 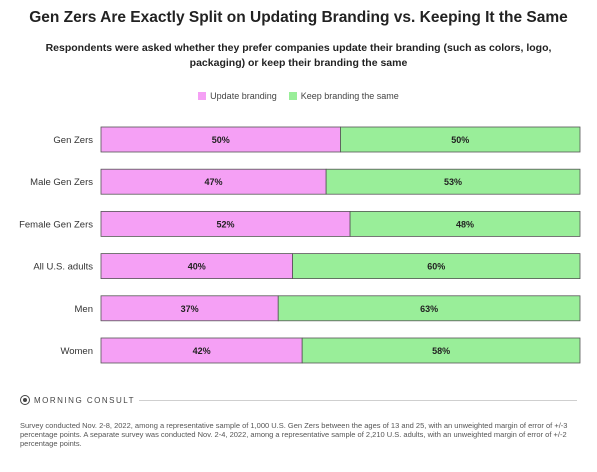 I want to click on legend-item-keep: Keep branding the same, so click(x=343, y=96).